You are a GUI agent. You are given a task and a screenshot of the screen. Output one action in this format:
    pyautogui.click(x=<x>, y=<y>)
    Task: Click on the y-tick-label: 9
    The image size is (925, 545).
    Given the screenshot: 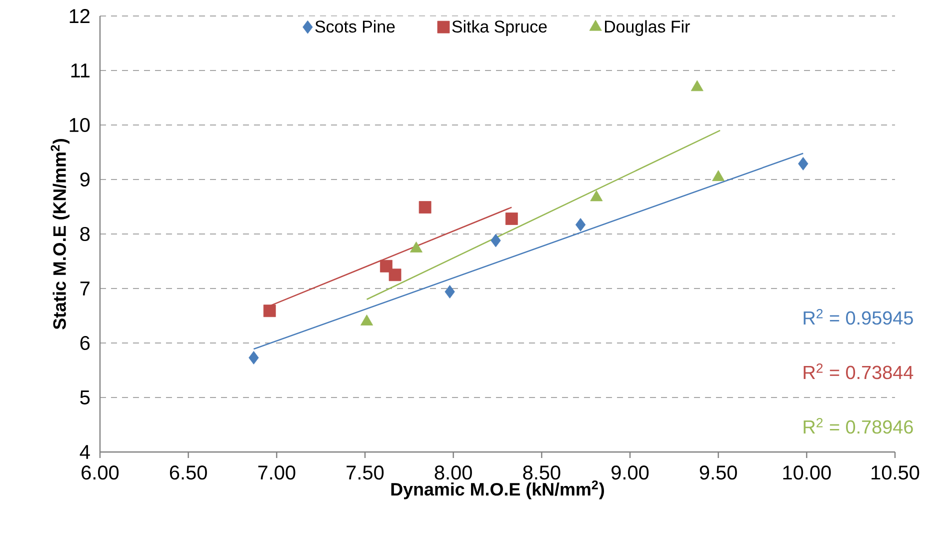 What is the action you would take?
    pyautogui.click(x=85, y=179)
    